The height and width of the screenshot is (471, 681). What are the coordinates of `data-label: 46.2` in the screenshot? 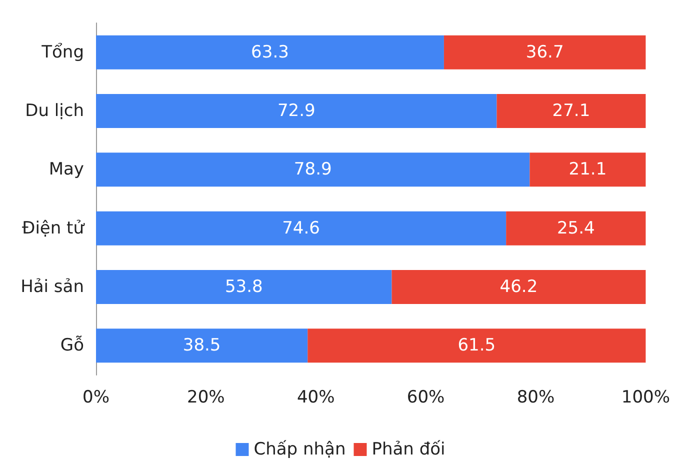 It's located at (519, 287).